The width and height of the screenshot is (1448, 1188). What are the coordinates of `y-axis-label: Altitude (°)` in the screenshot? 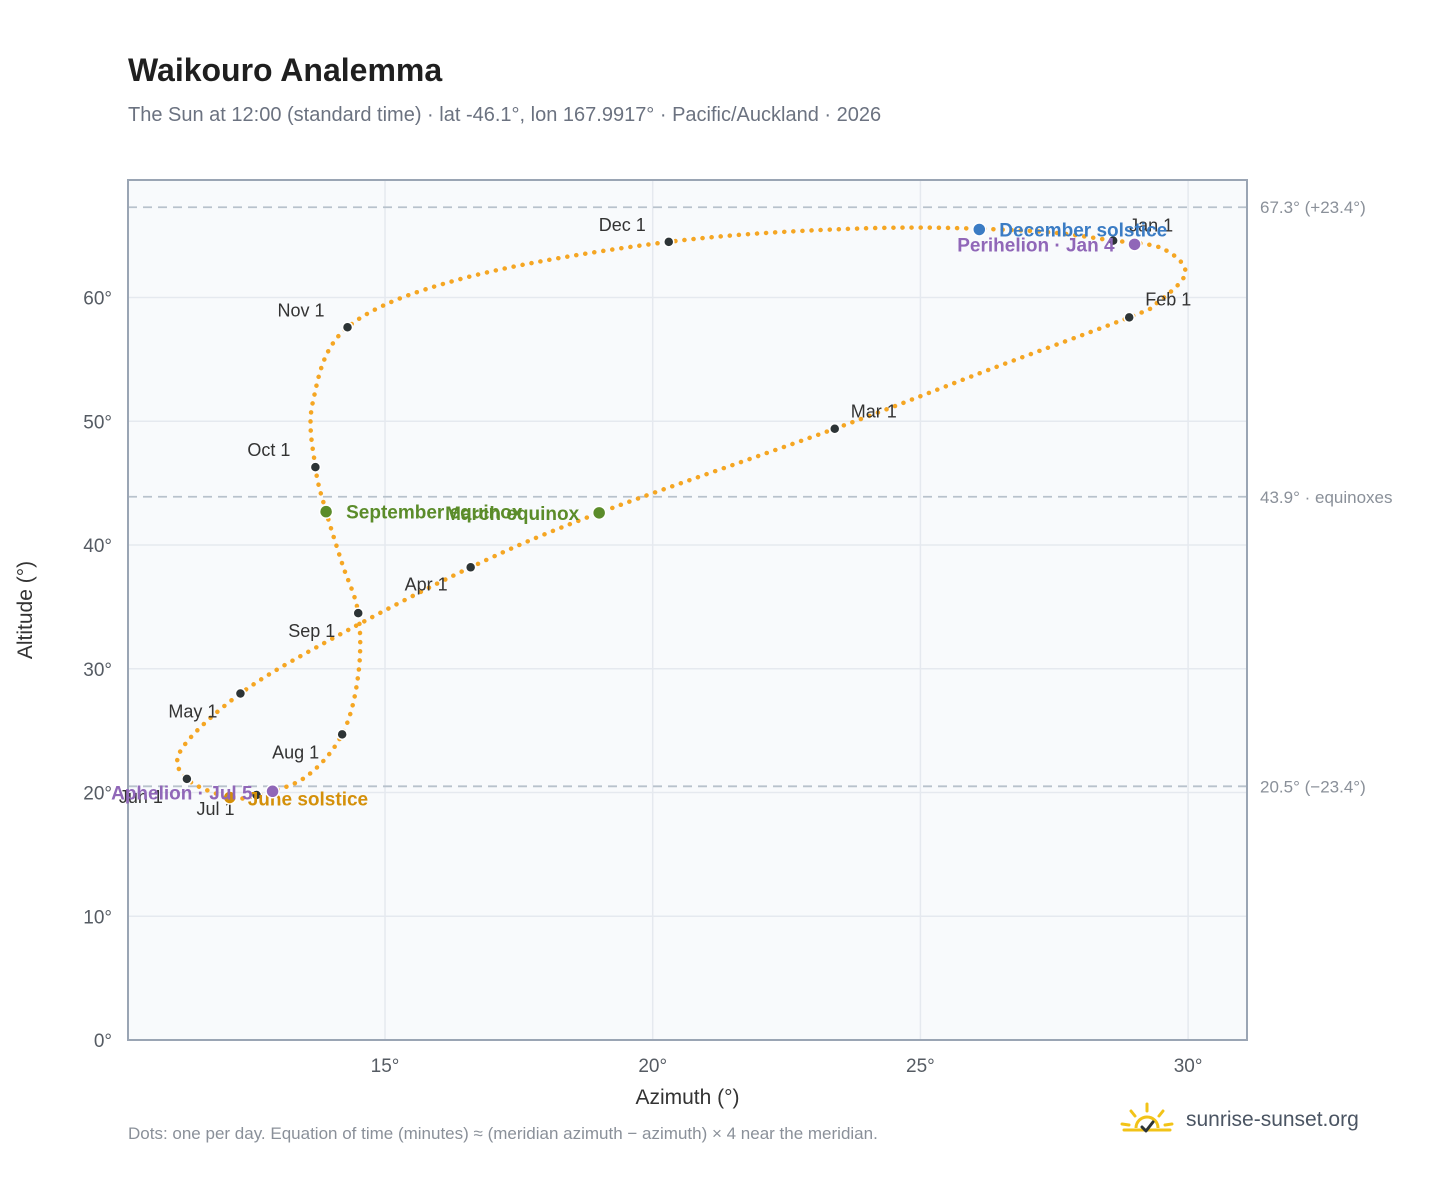 It's located at (25, 610).